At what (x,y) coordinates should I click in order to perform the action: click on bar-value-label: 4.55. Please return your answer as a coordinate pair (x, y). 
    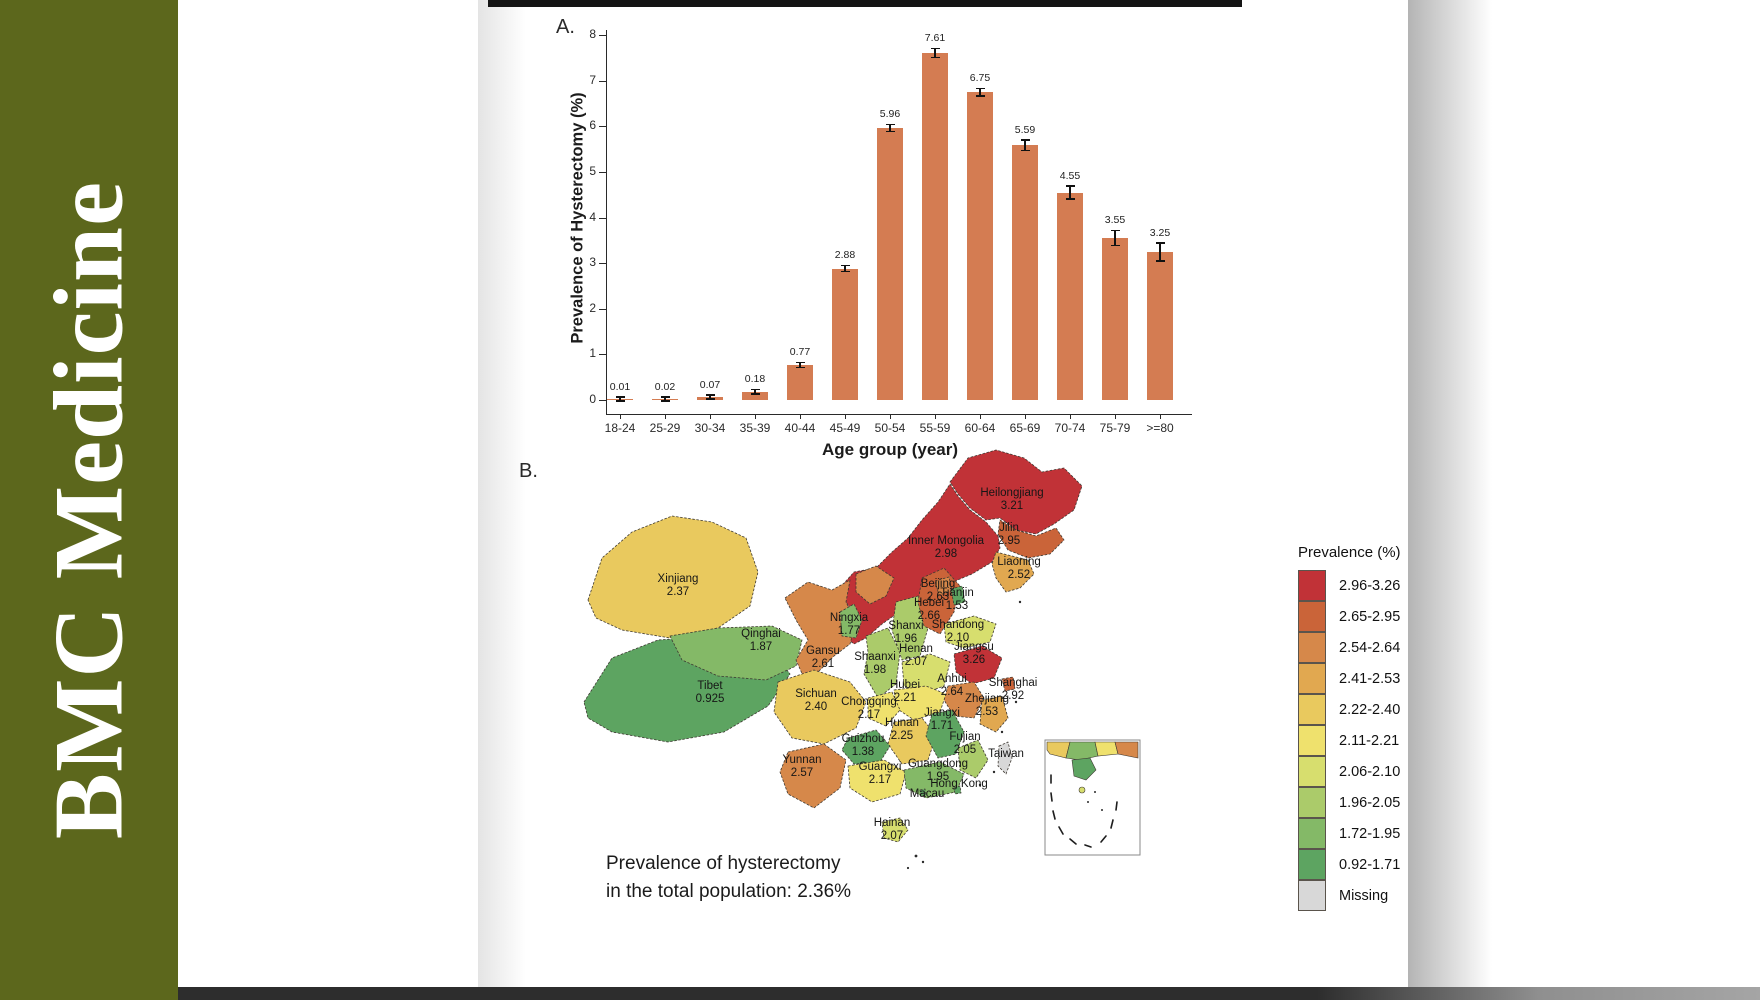
    Looking at the image, I should click on (1070, 175).